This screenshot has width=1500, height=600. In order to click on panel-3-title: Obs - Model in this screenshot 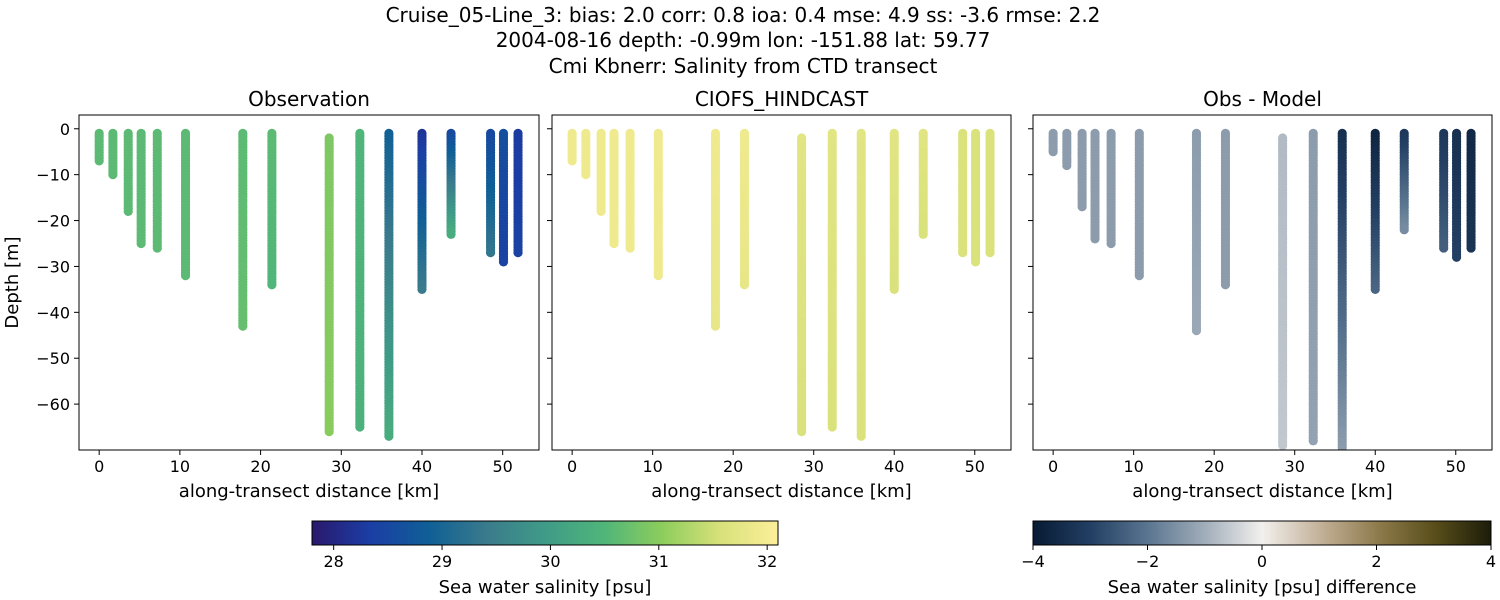, I will do `click(1262, 99)`.